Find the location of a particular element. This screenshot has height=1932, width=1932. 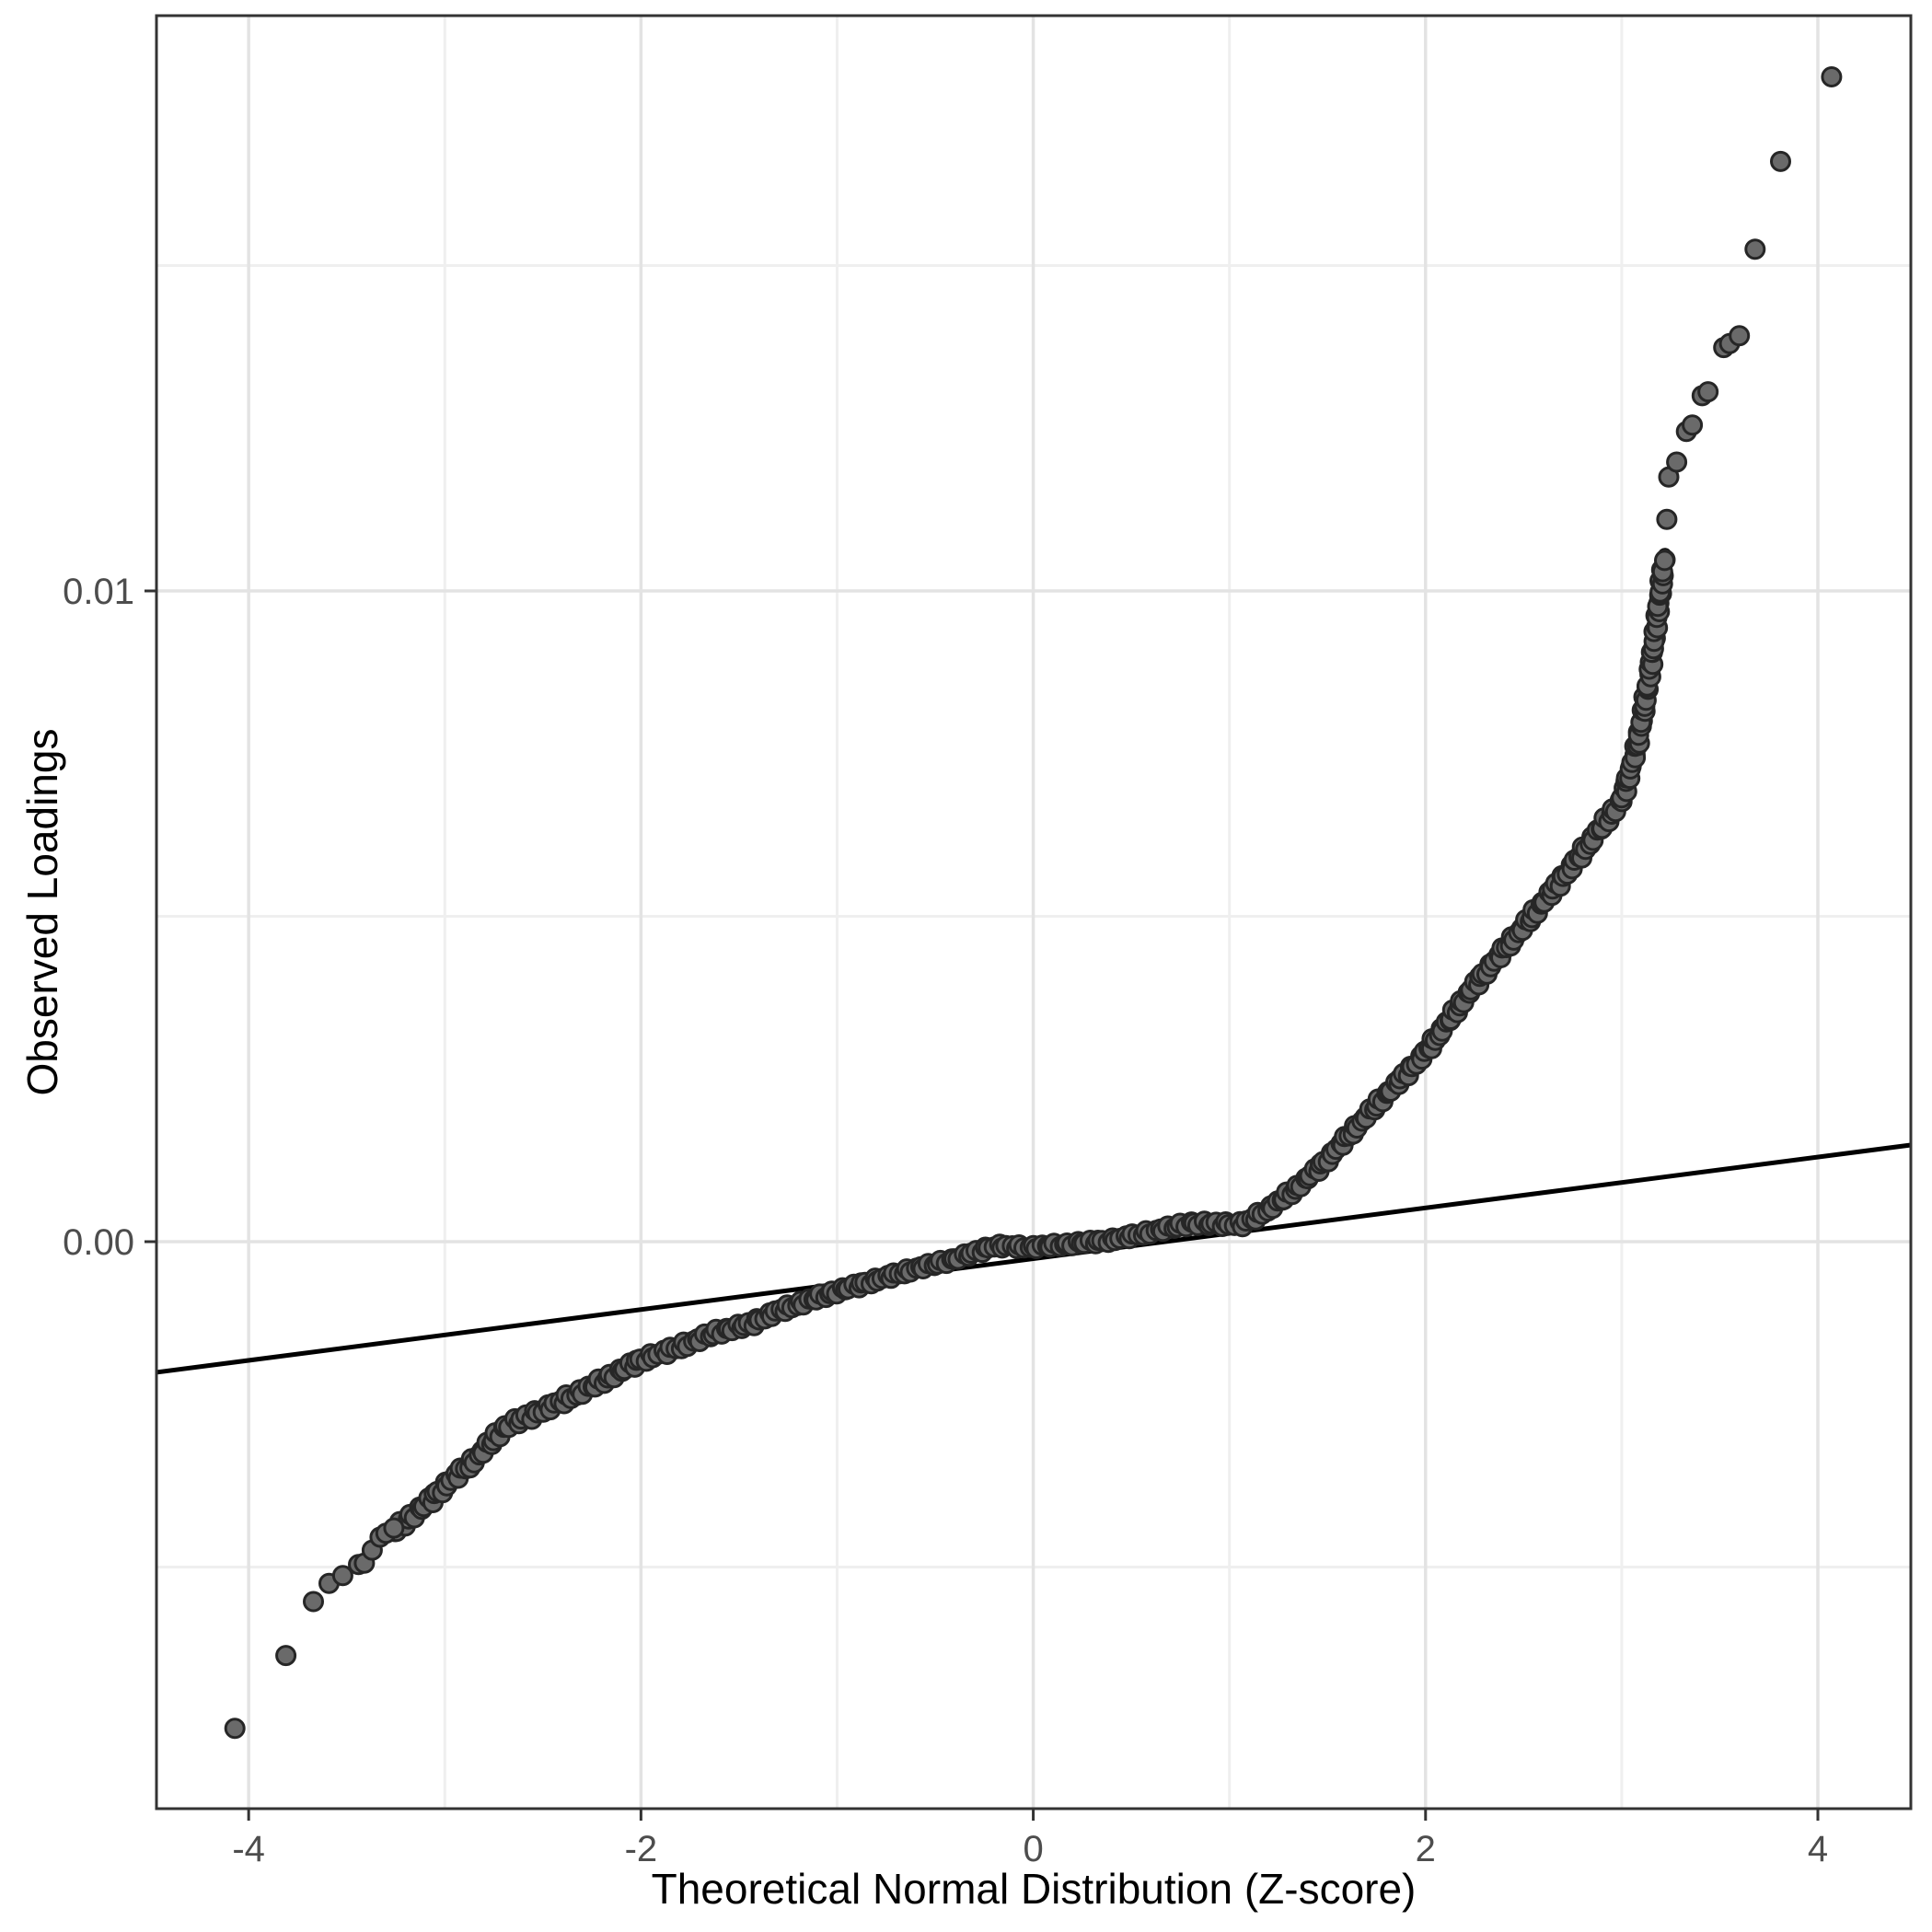

x-tick-label: 2 is located at coordinates (1426, 1849).